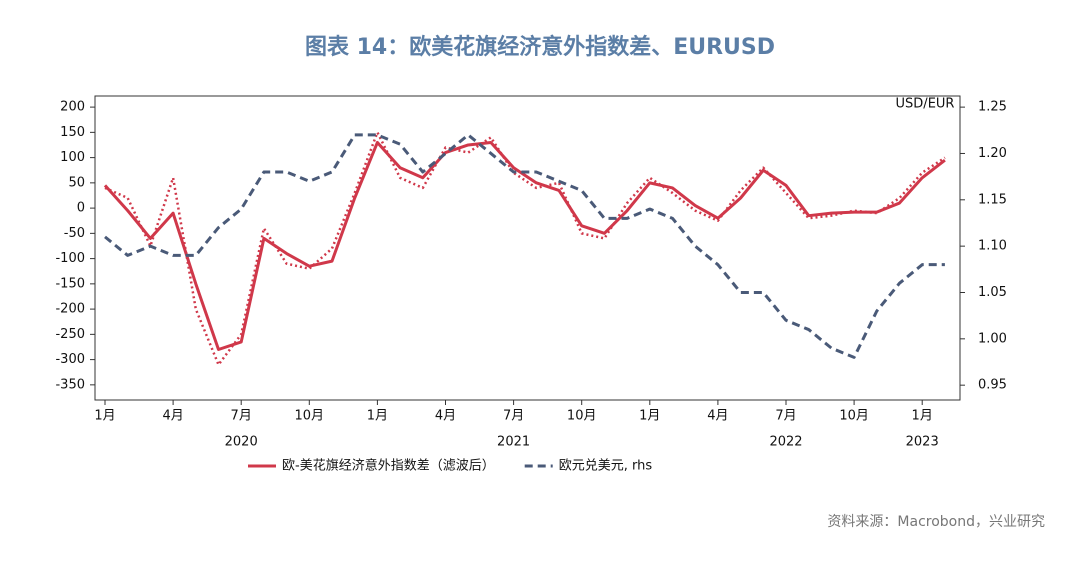 The height and width of the screenshot is (588, 1080). Describe the element at coordinates (70, 258) in the screenshot. I see `y-tick-label: -100` at that location.